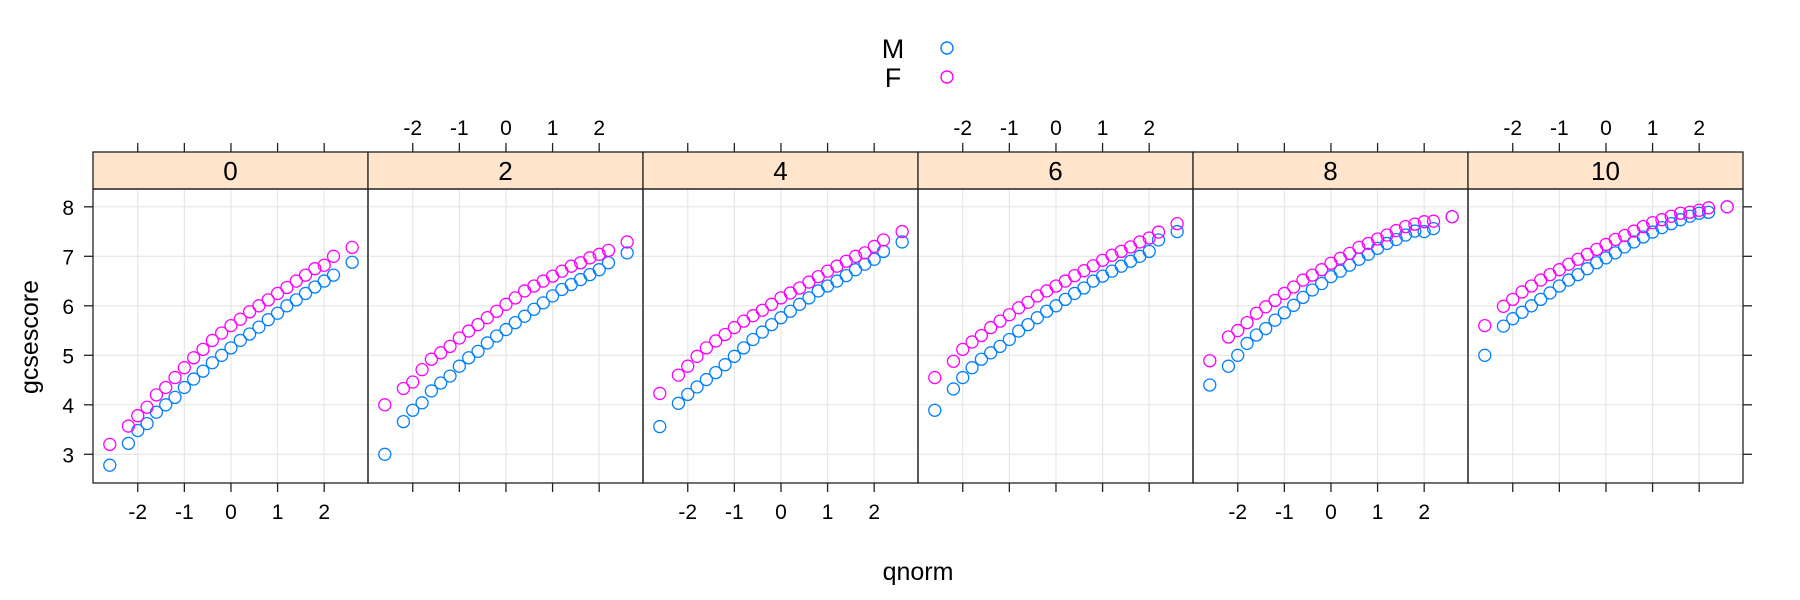 Image resolution: width=1800 pixels, height=600 pixels. Describe the element at coordinates (780, 170) in the screenshot. I see `strip` at that location.